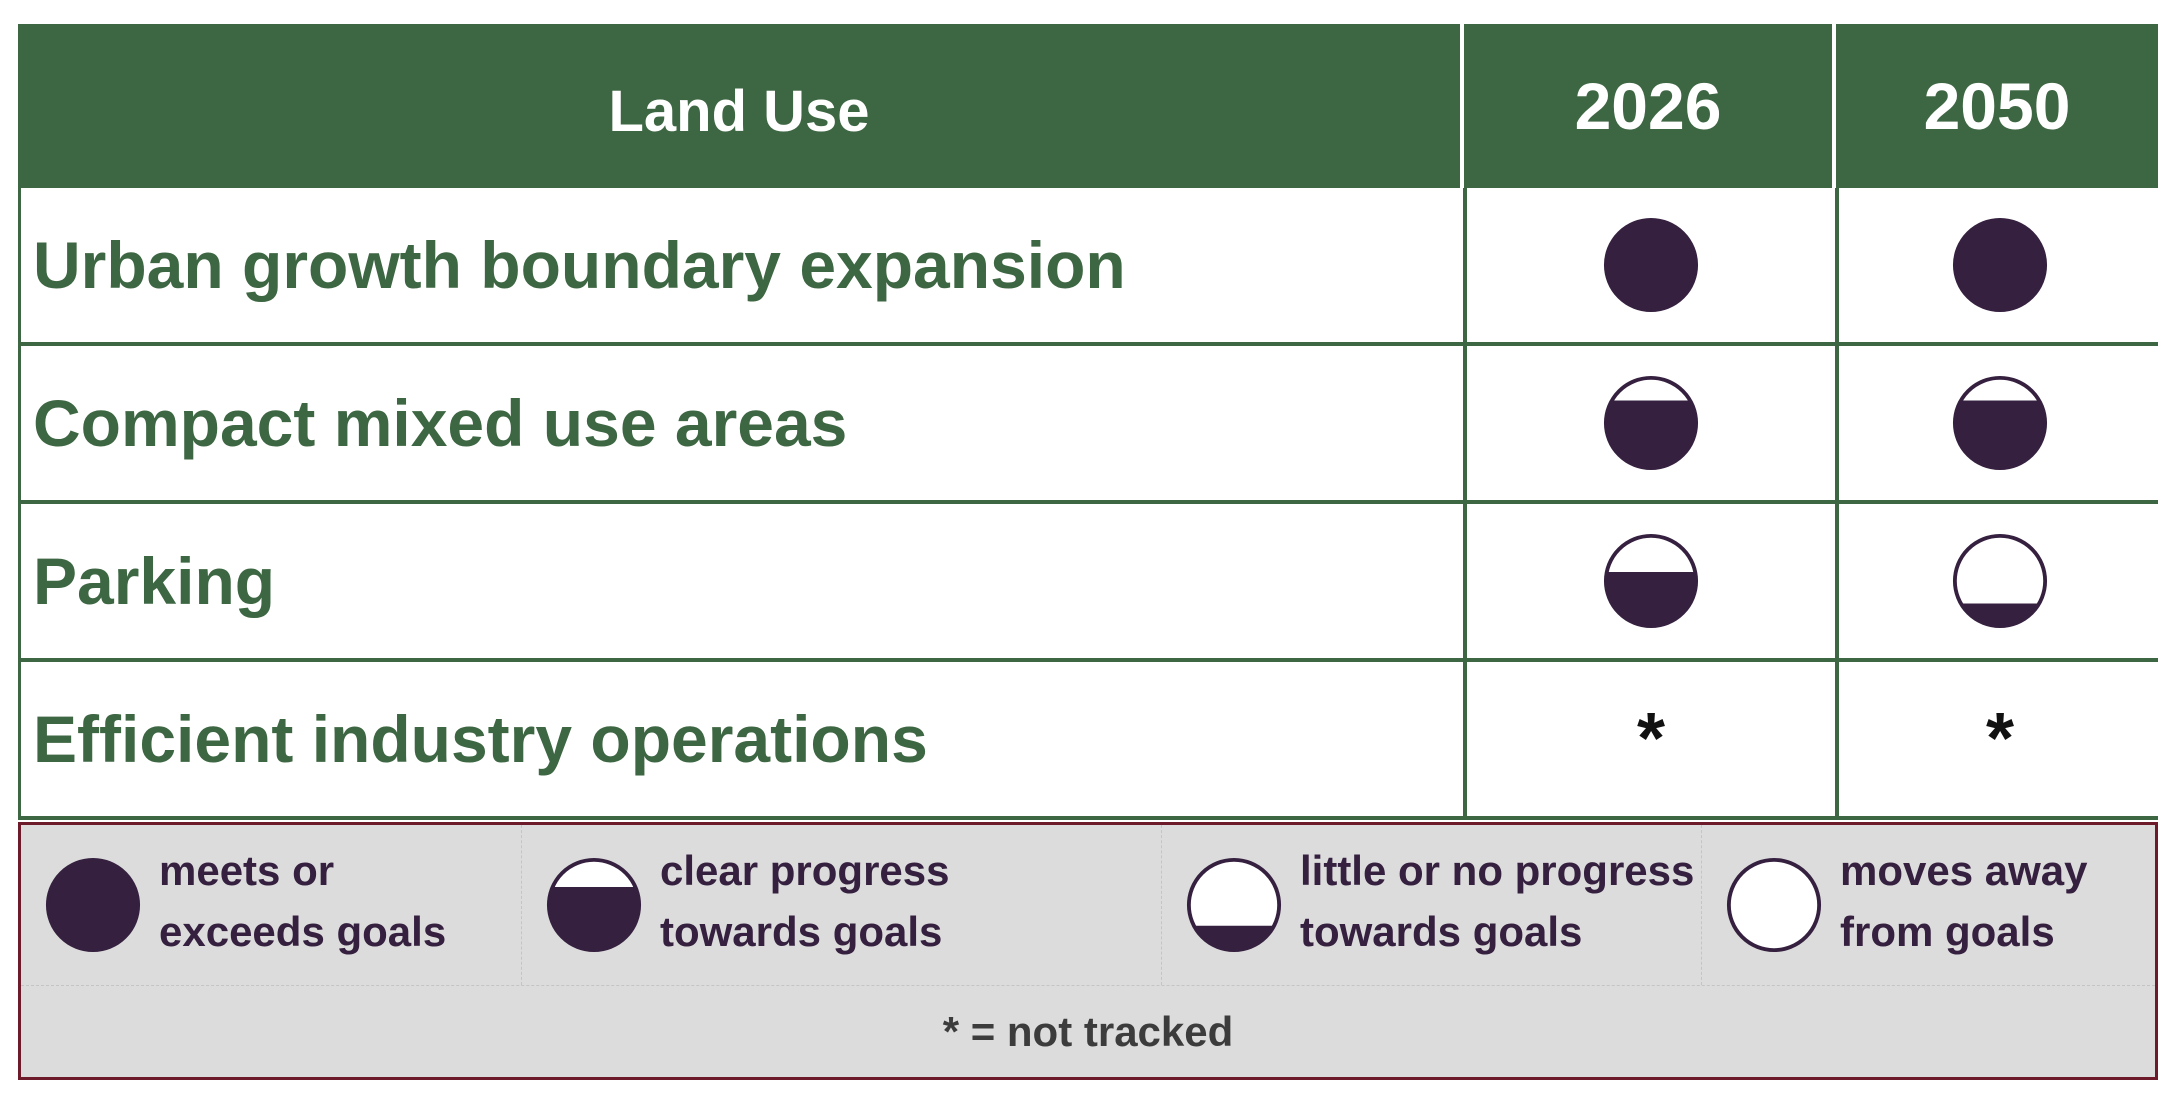  Describe the element at coordinates (1947, 931) in the screenshot. I see `legend-label-line: from goals` at that location.